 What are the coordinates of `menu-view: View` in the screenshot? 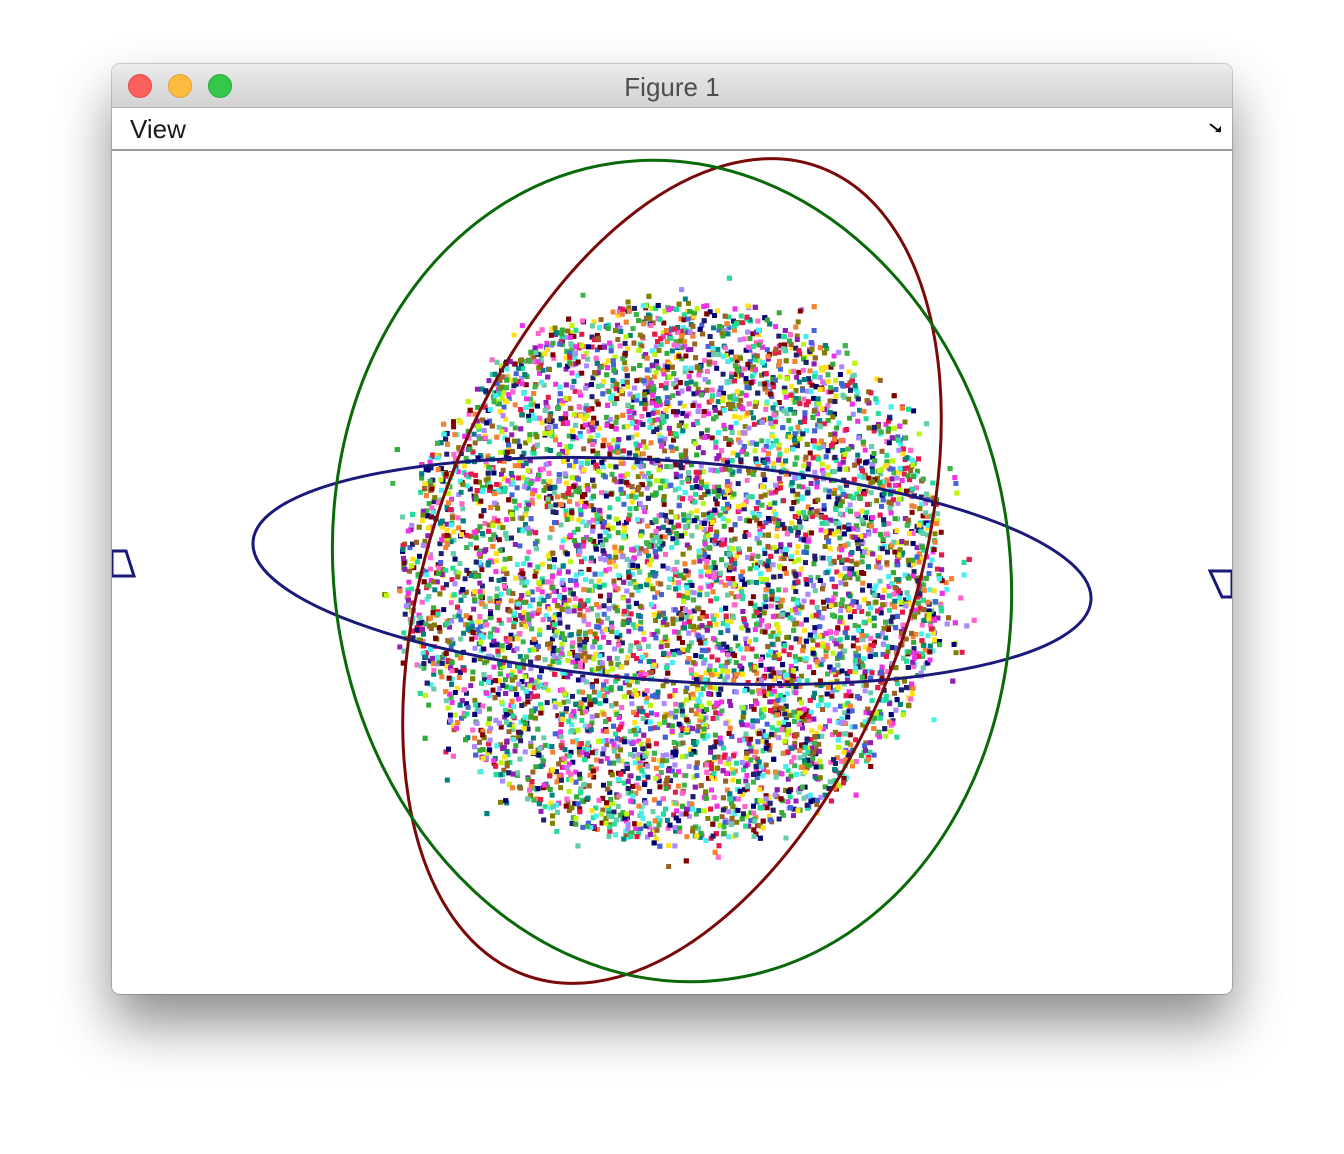 It's located at (158, 129).